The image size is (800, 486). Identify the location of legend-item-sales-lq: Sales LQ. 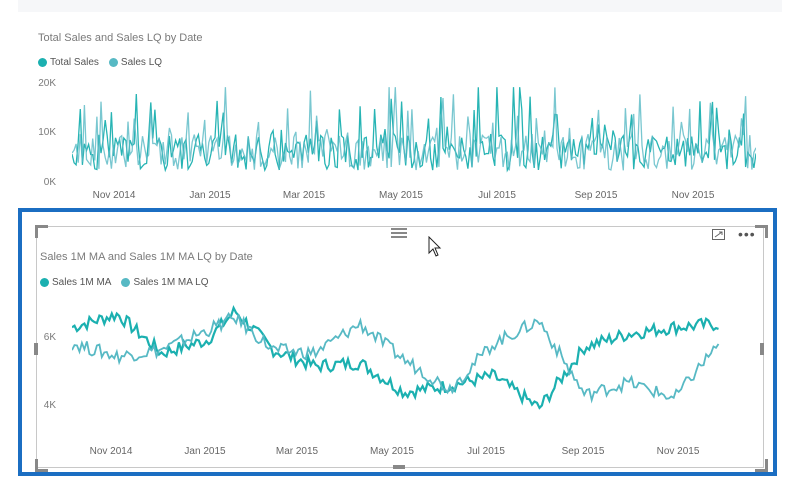
(135, 62).